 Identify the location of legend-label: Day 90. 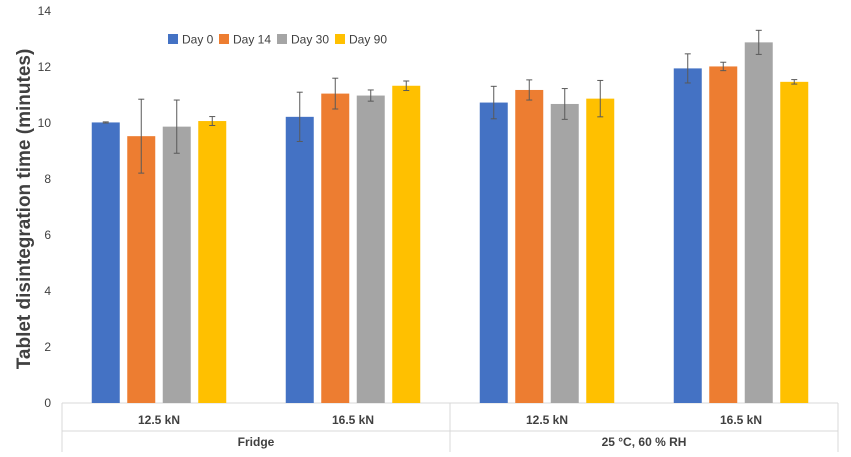
(368, 40).